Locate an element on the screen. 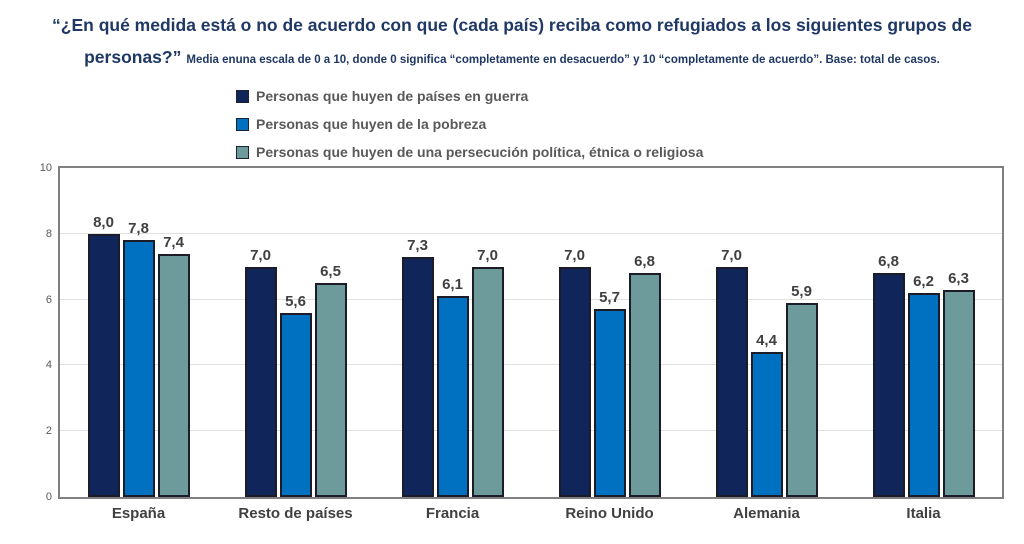  bar-wrap: 6,5 is located at coordinates (330, 380).